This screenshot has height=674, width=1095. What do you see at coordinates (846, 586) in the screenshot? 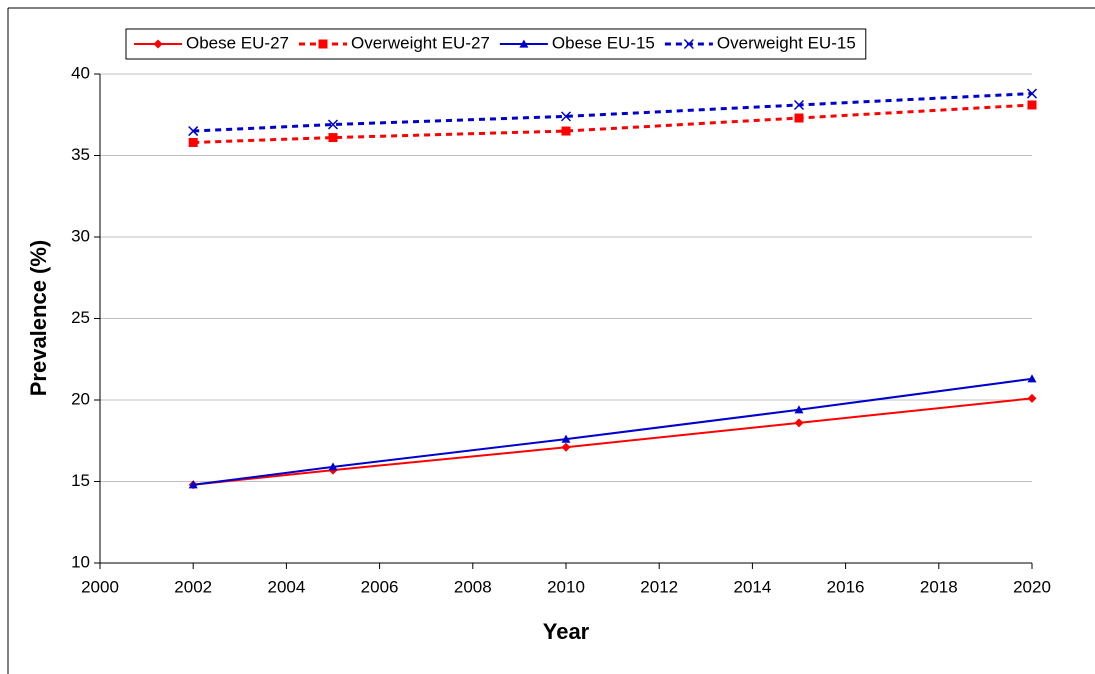
I see `x-tick-label: 2016` at bounding box center [846, 586].